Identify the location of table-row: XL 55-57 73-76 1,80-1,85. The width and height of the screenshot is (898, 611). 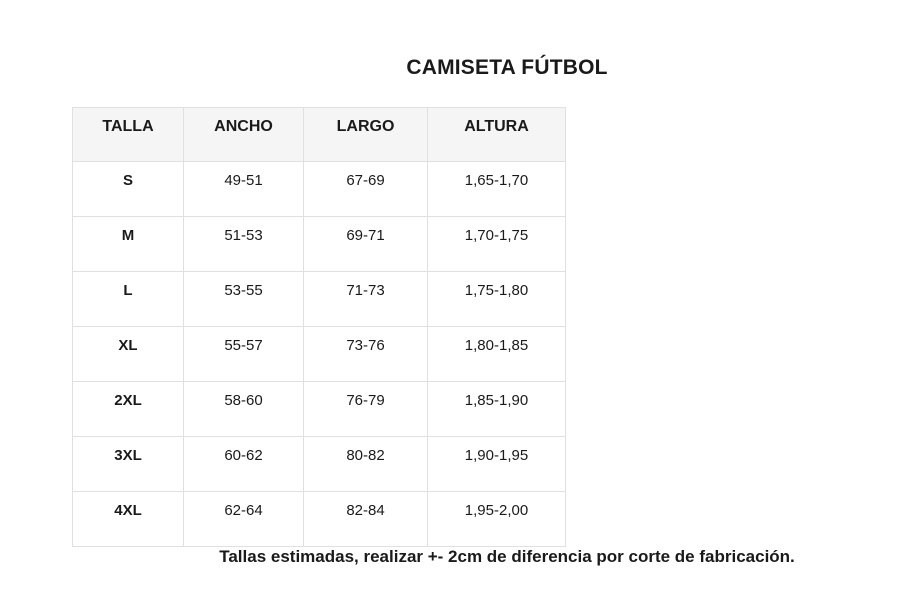
(319, 354).